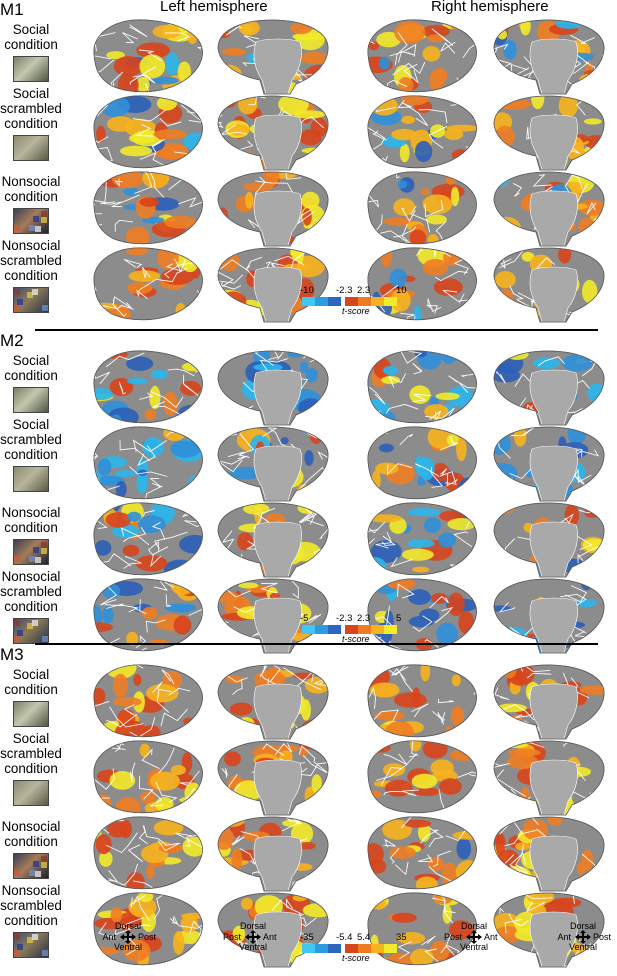 This screenshot has width=617, height=976. Describe the element at coordinates (307, 290) in the screenshot. I see `colorbar-min-label: -10` at that location.